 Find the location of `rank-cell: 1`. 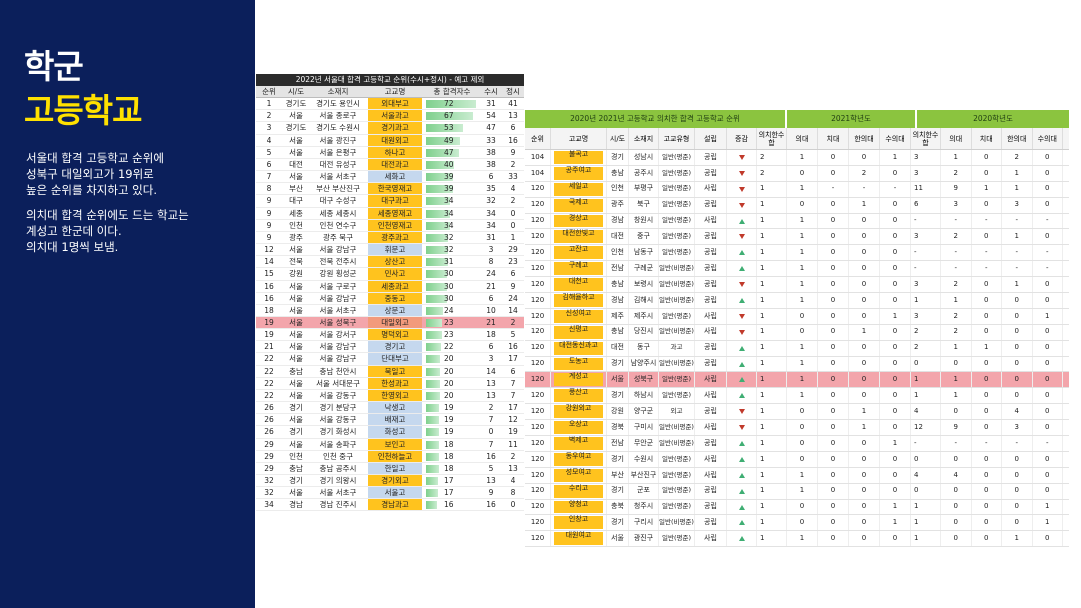

rank-cell: 1 is located at coordinates (269, 104).